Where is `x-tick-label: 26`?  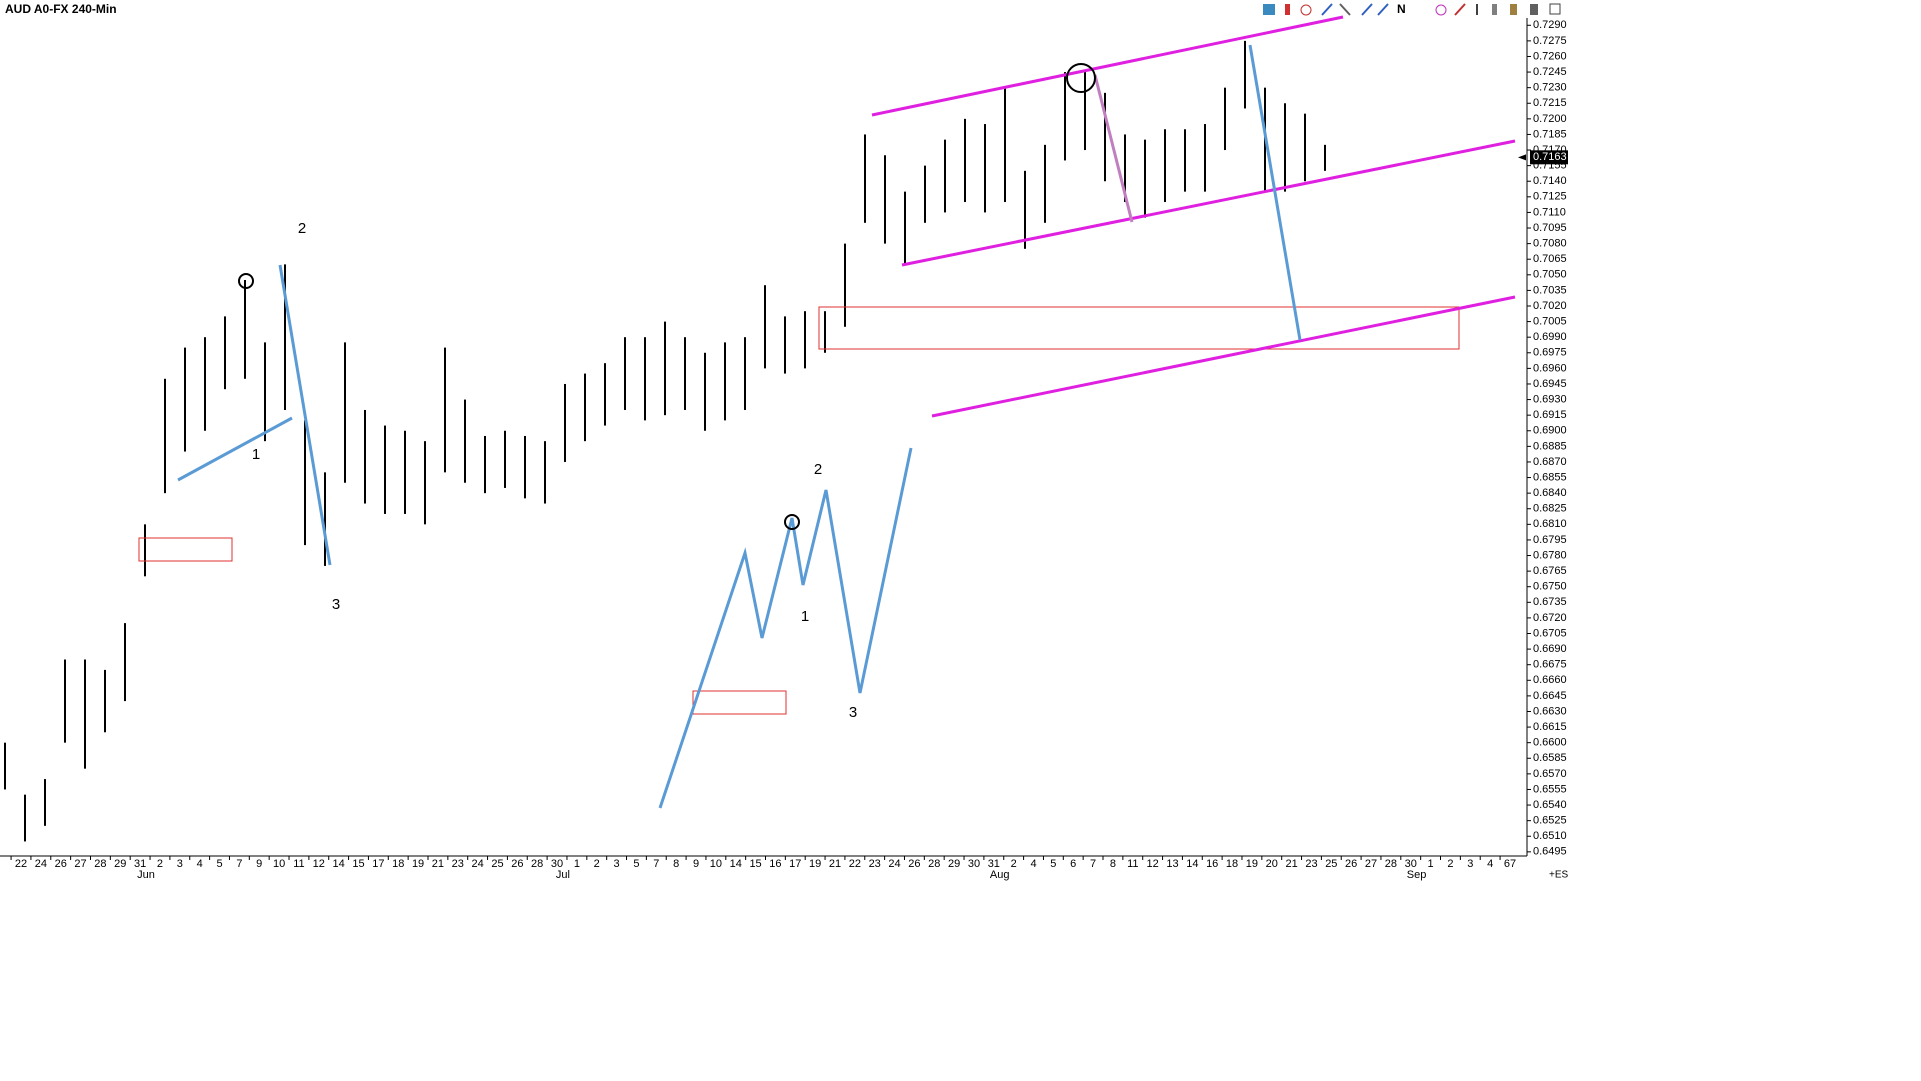
x-tick-label: 26 is located at coordinates (914, 864).